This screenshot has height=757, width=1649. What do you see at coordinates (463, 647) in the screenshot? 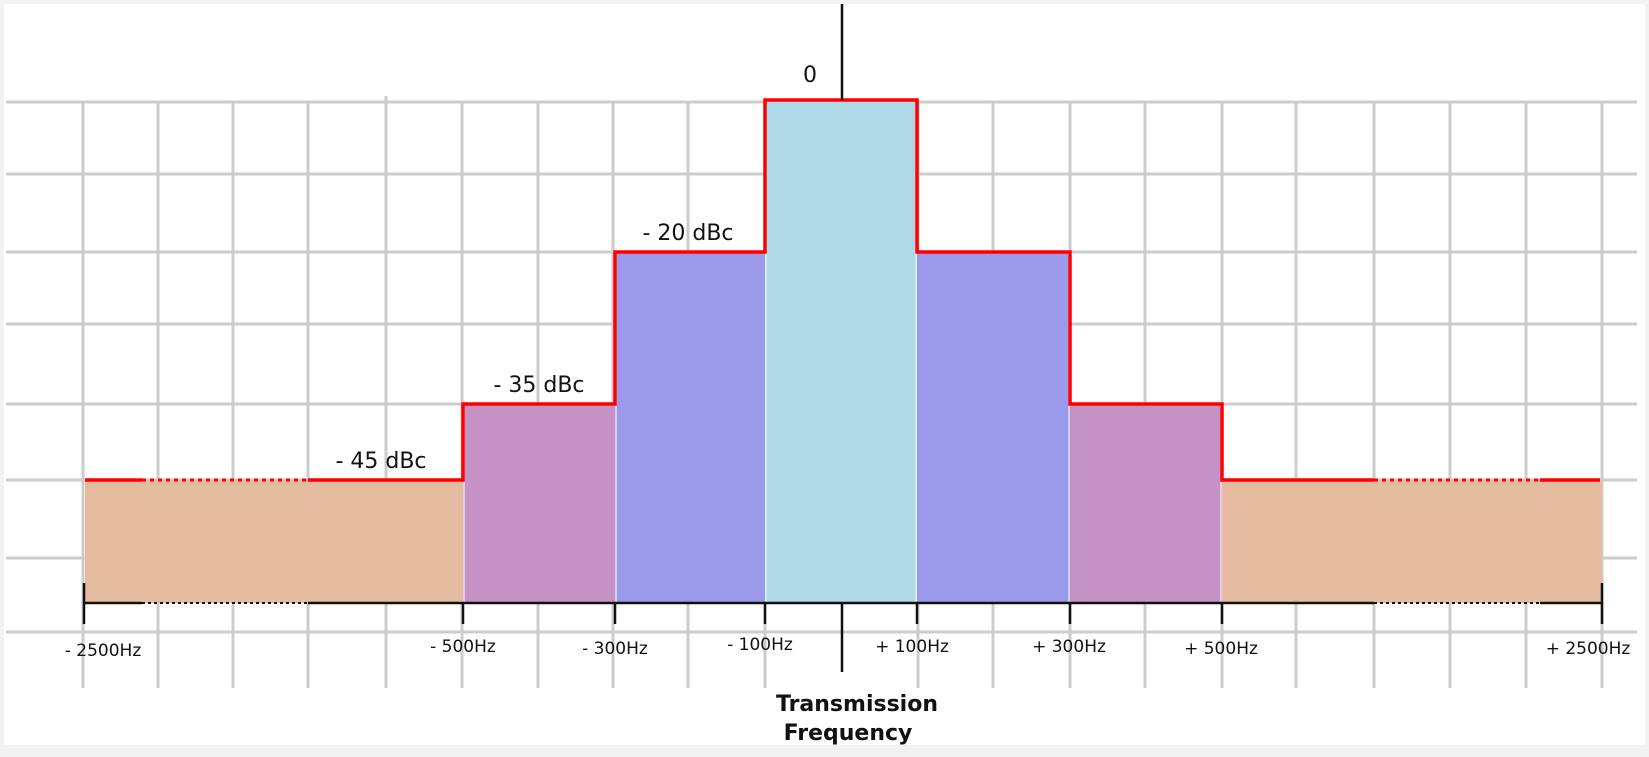
I see `tick-label: - 500Hz` at bounding box center [463, 647].